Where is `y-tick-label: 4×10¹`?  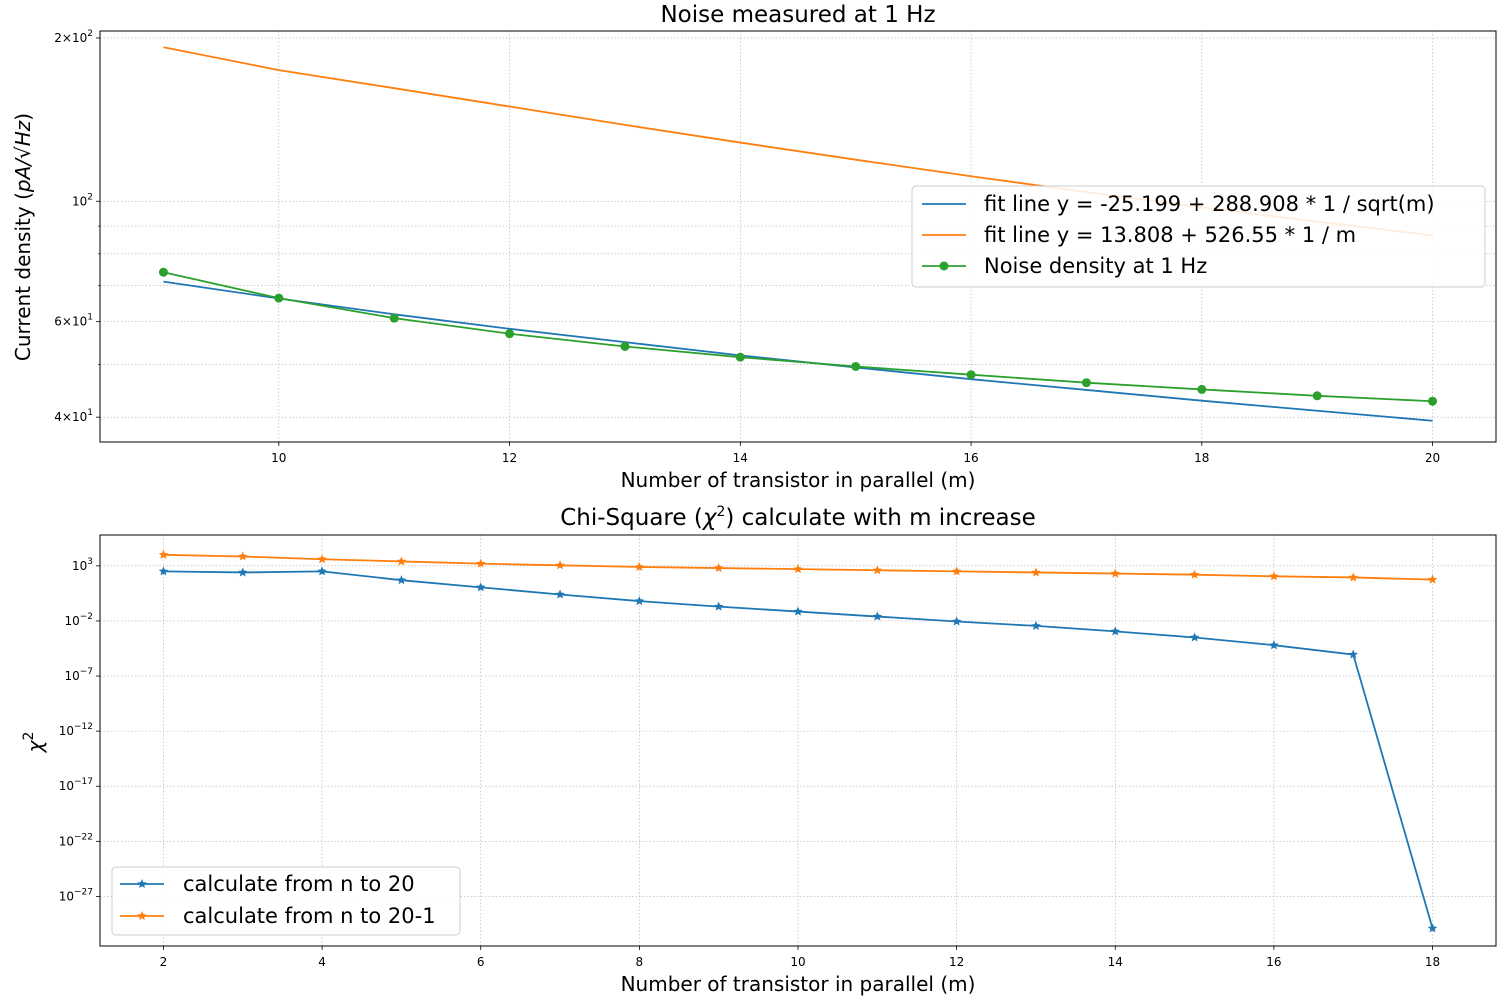
y-tick-label: 4×10¹ is located at coordinates (73, 416).